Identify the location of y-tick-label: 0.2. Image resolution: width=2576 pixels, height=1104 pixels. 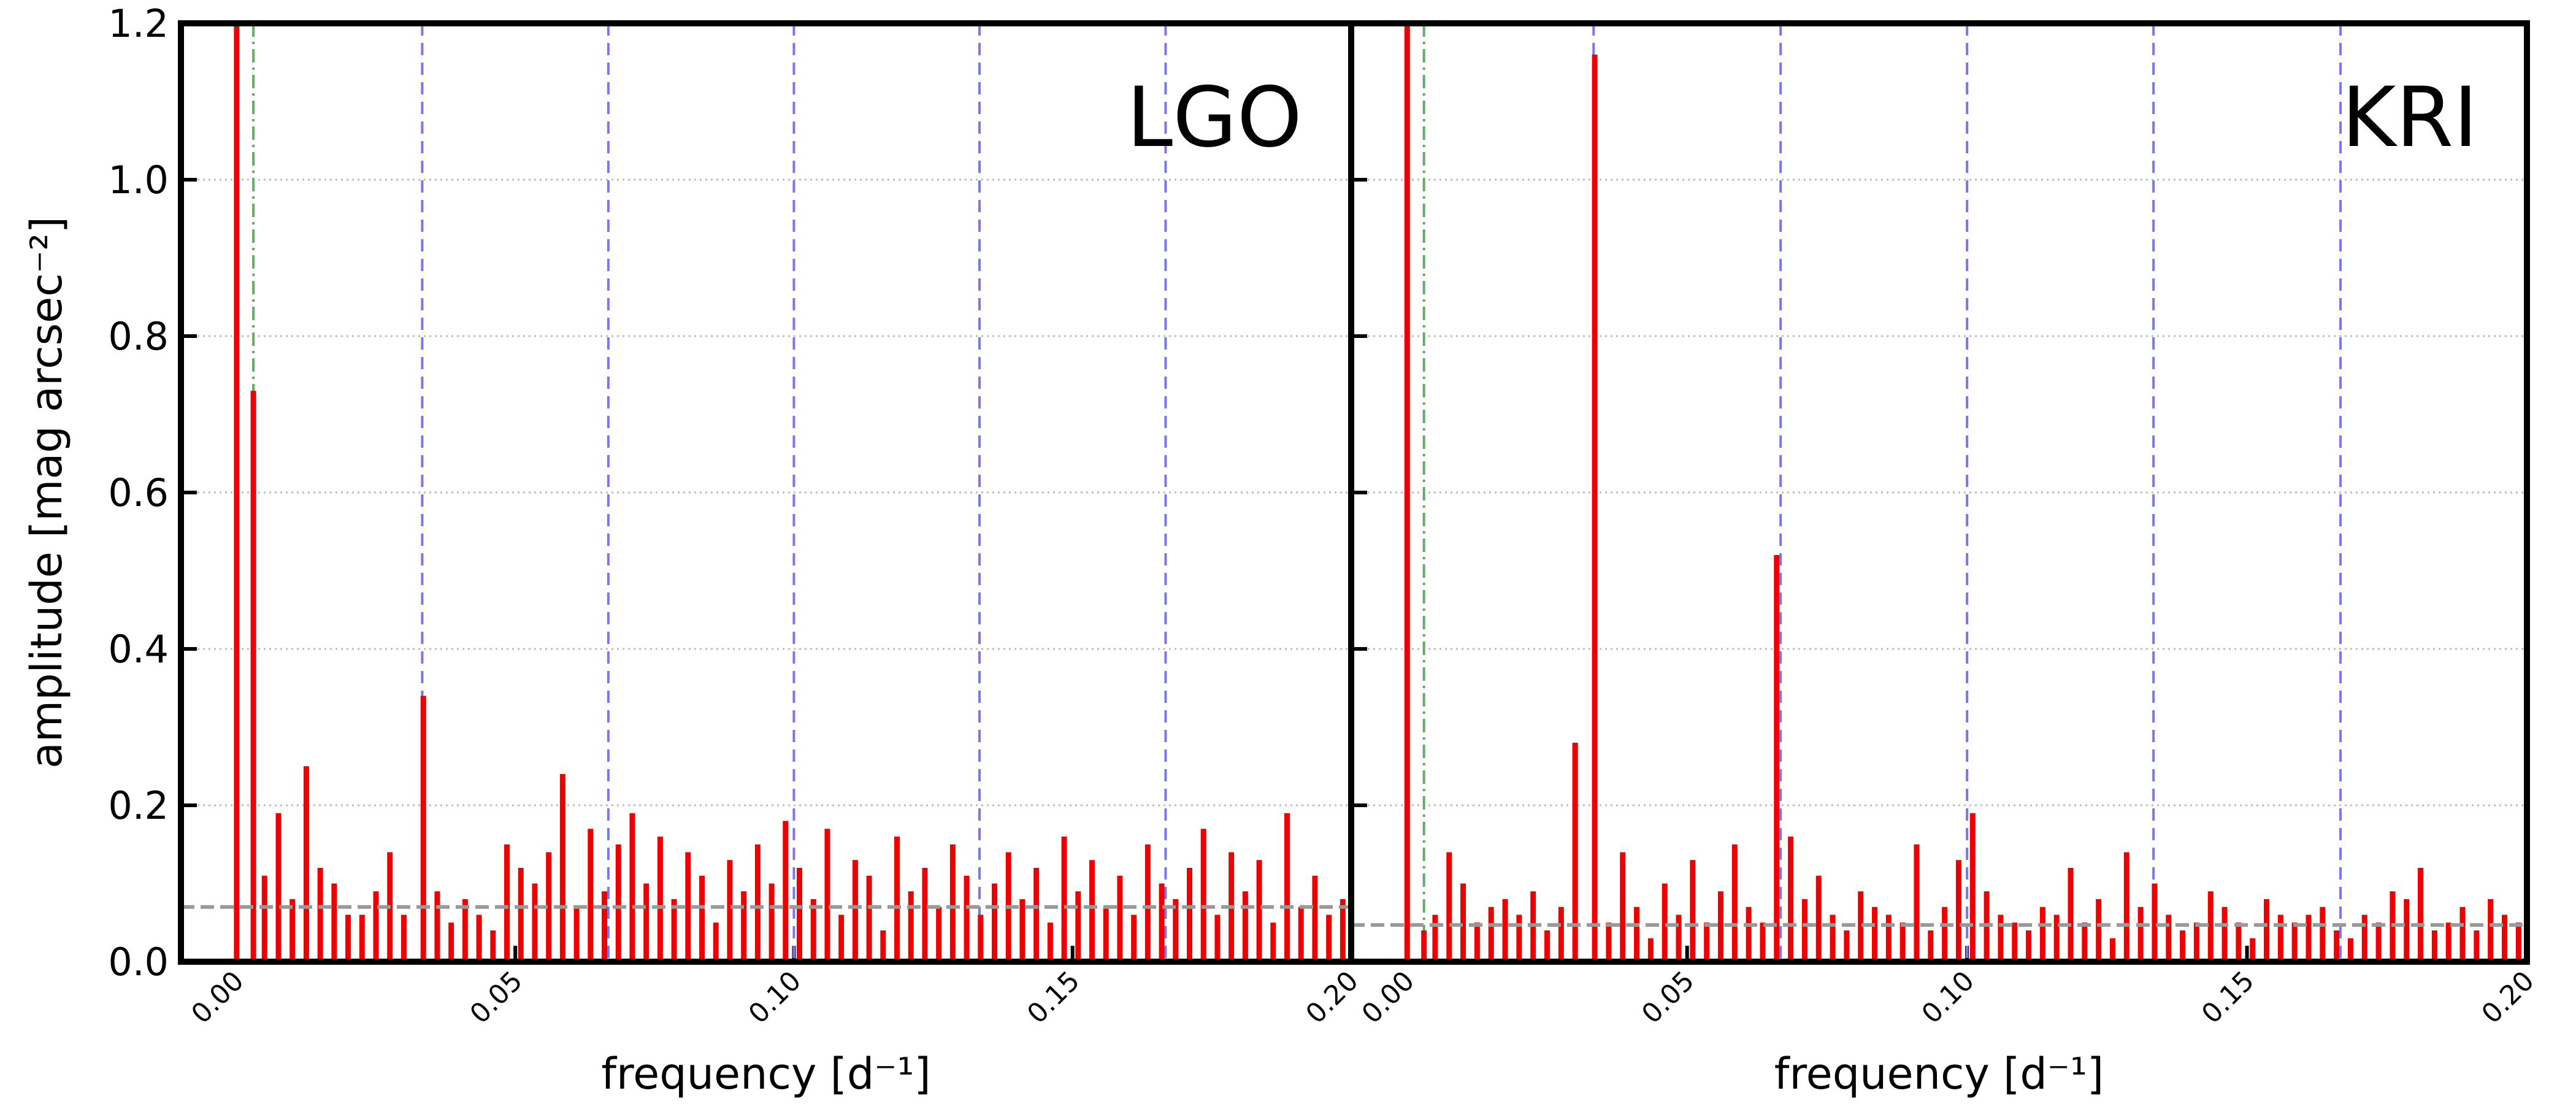
(138, 805).